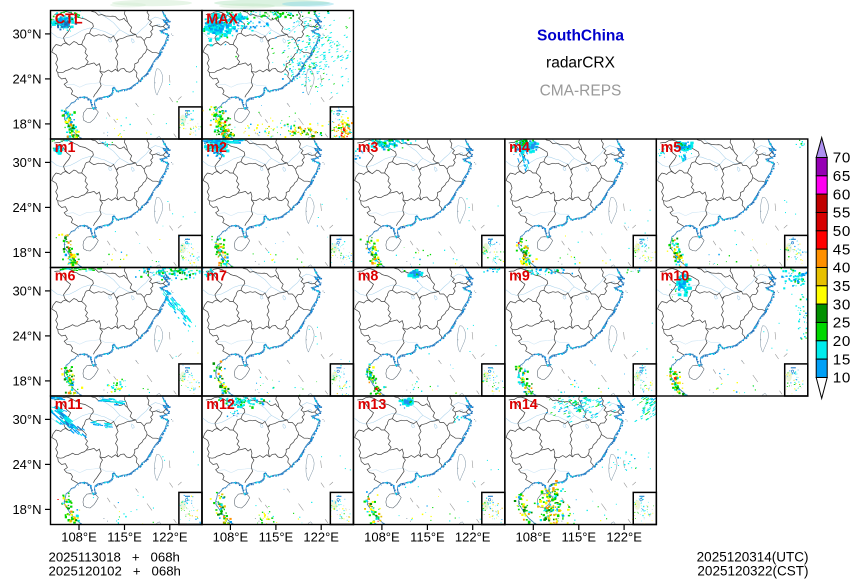 Image resolution: width=860 pixels, height=588 pixels. What do you see at coordinates (65, 148) in the screenshot?
I see `svg-text: m1` at bounding box center [65, 148].